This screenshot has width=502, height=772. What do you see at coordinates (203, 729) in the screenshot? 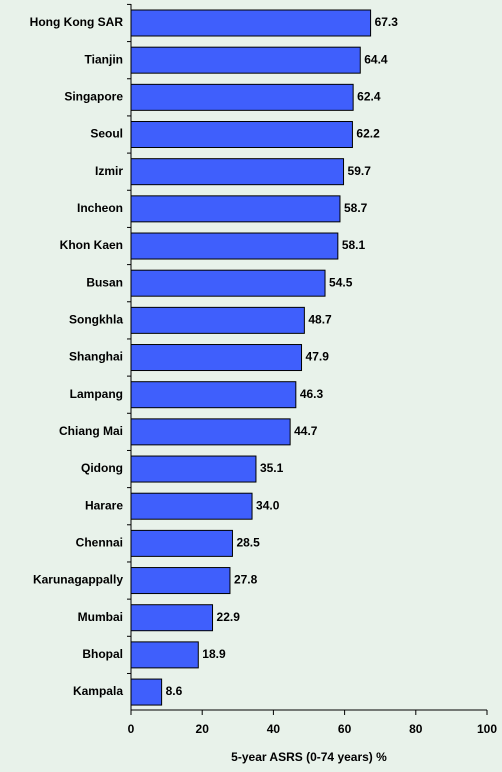
I see `x-tick-label: 20` at bounding box center [203, 729].